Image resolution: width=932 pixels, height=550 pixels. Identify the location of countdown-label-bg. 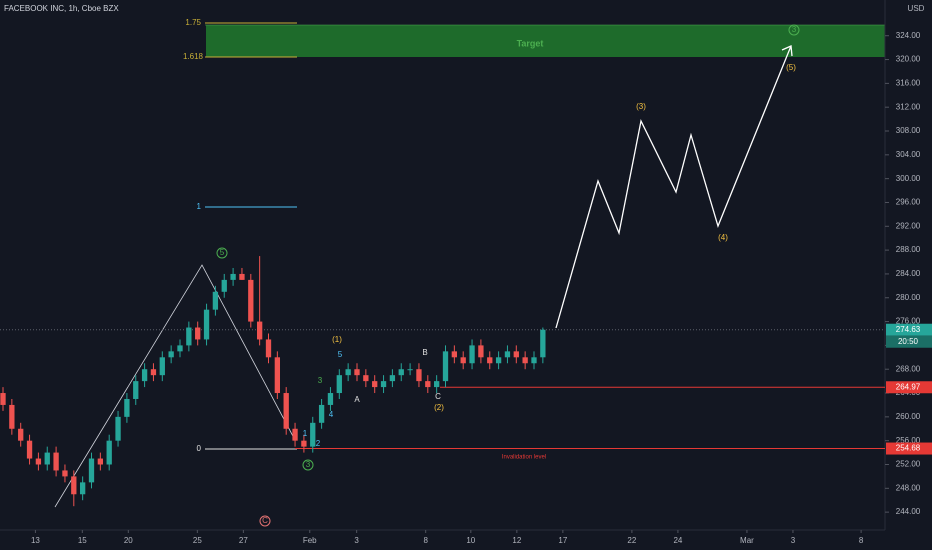
(909, 341).